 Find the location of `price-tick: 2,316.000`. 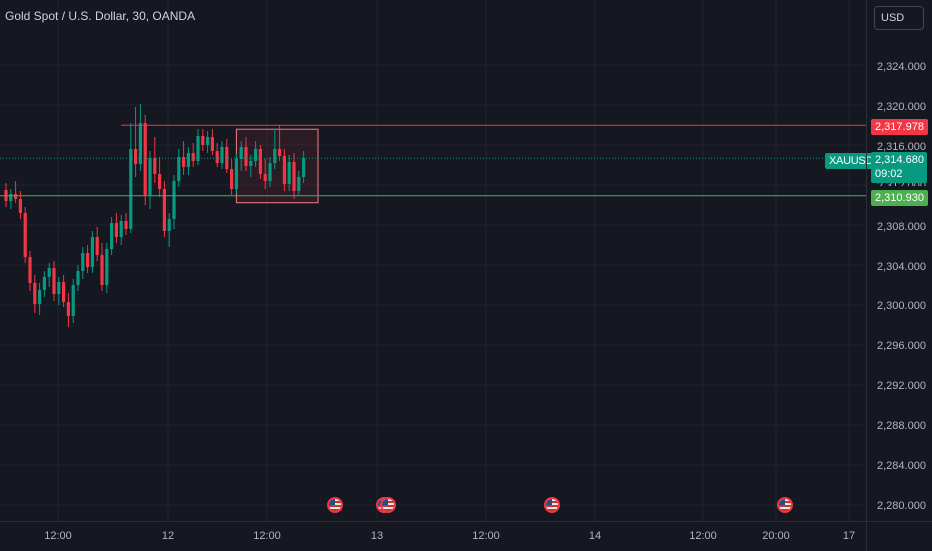

price-tick: 2,316.000 is located at coordinates (901, 147).